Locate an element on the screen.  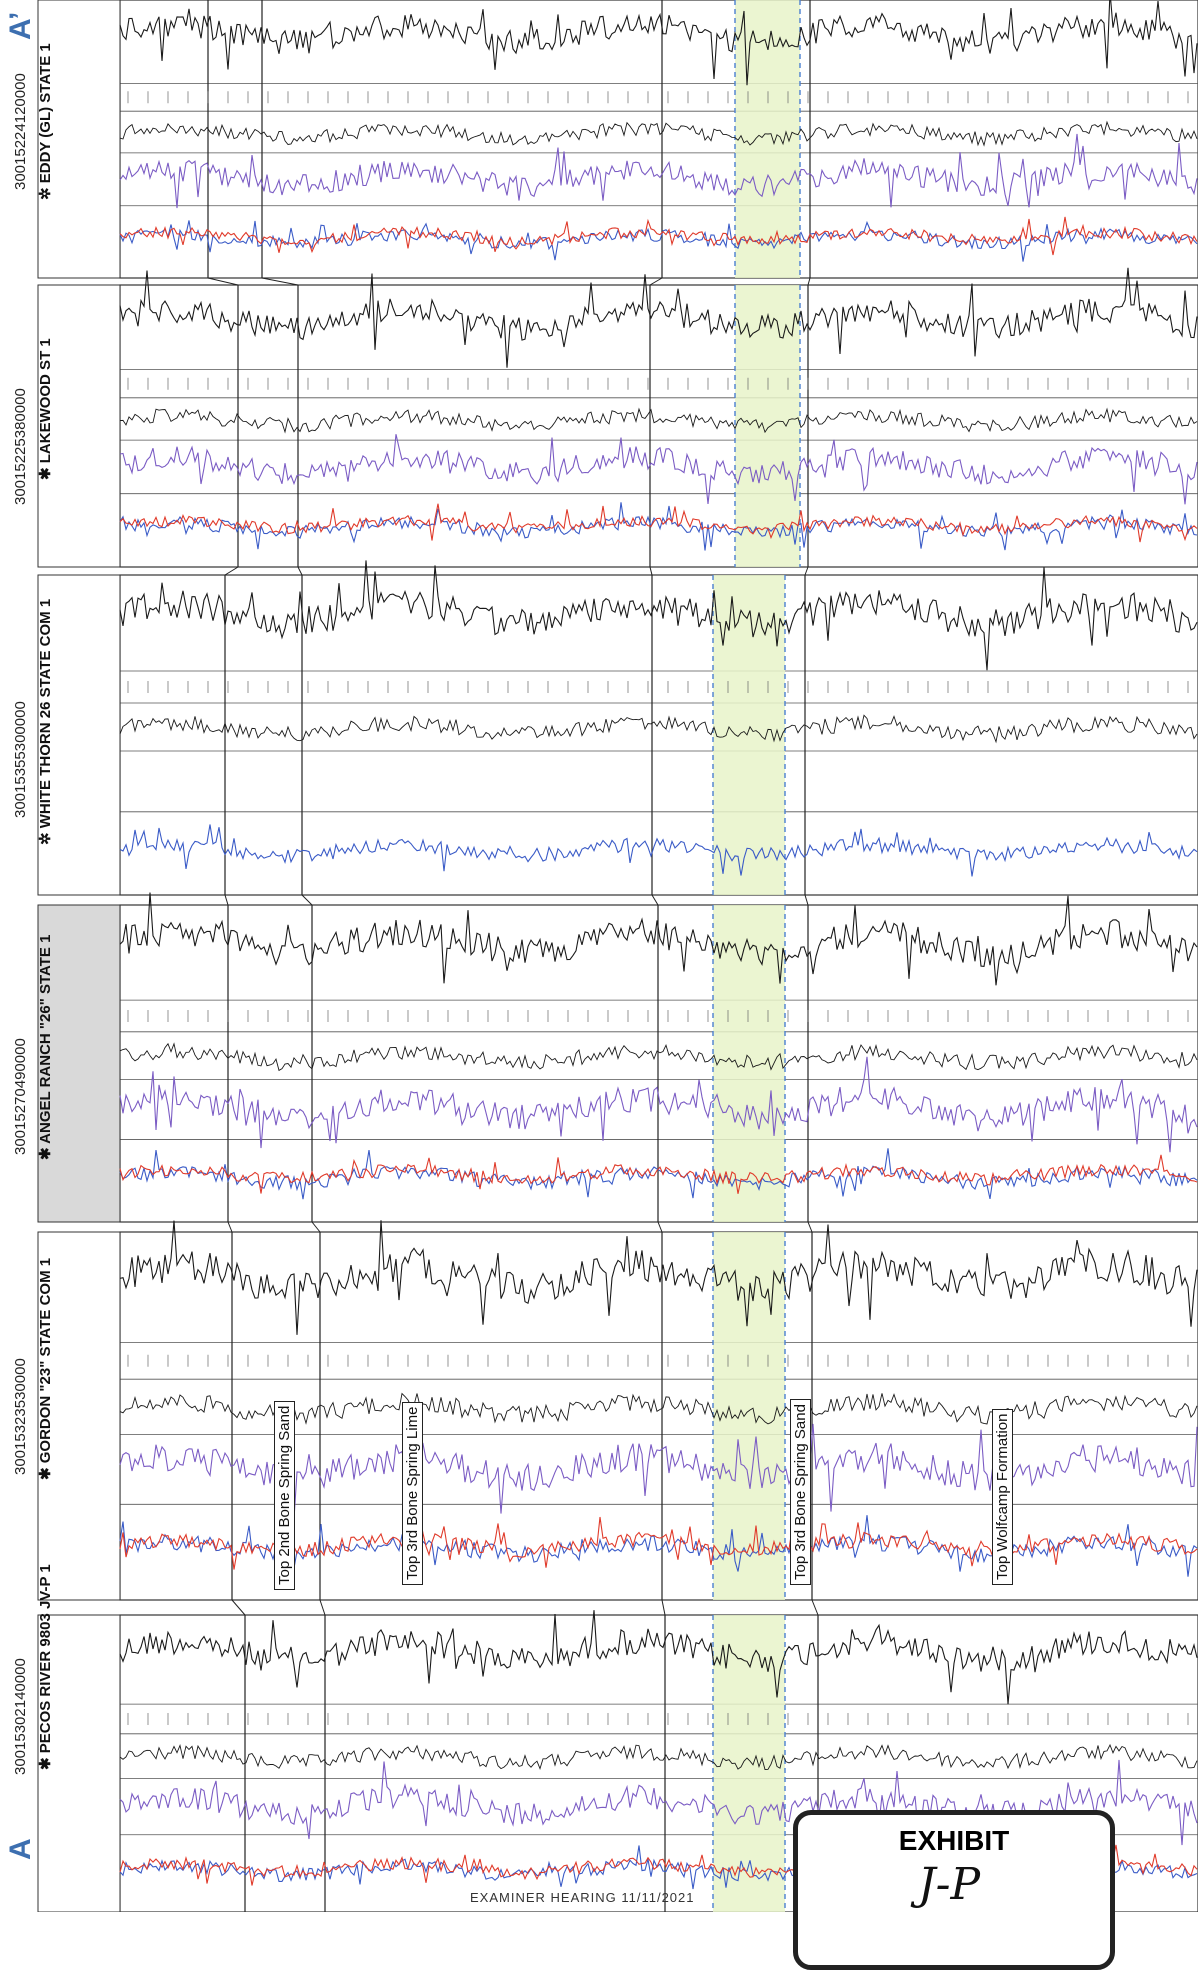
top-3rd-bone-spring-sand-label: Top 3rd Bone Spring Sand is located at coordinates (800, 1492).